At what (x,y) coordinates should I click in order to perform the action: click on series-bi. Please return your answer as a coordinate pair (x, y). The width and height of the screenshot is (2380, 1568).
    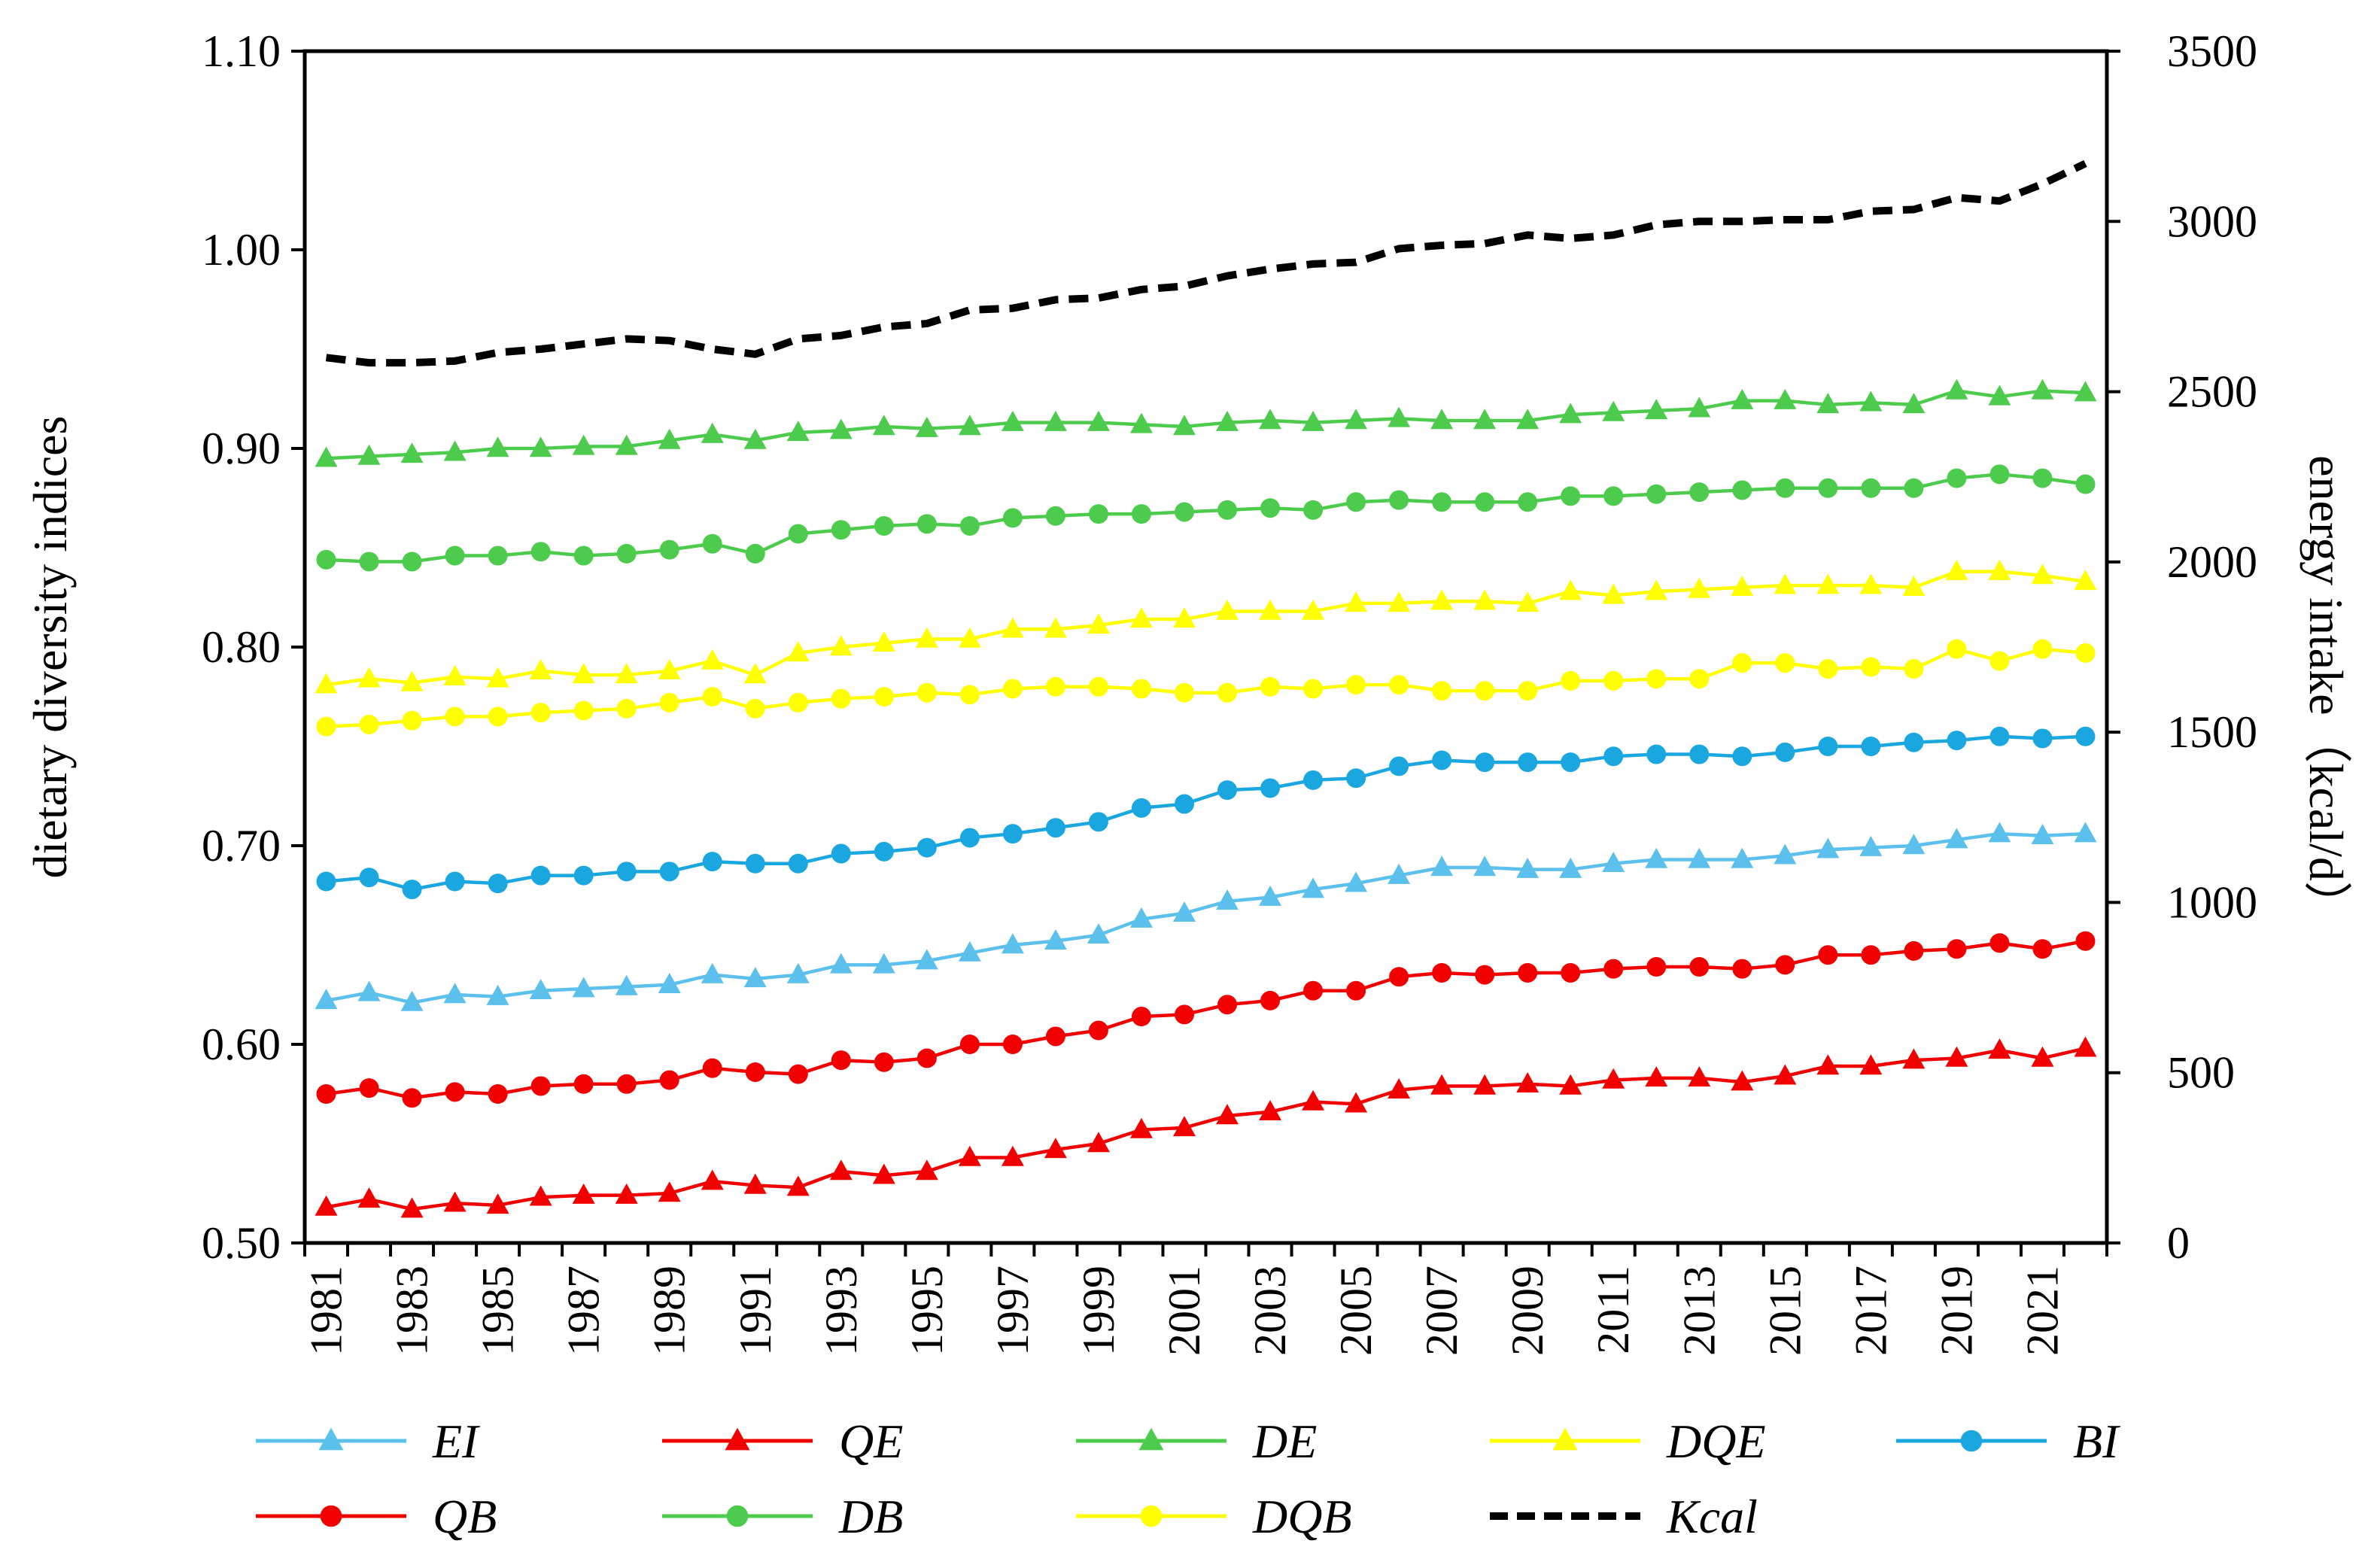
    Looking at the image, I should click on (1206, 813).